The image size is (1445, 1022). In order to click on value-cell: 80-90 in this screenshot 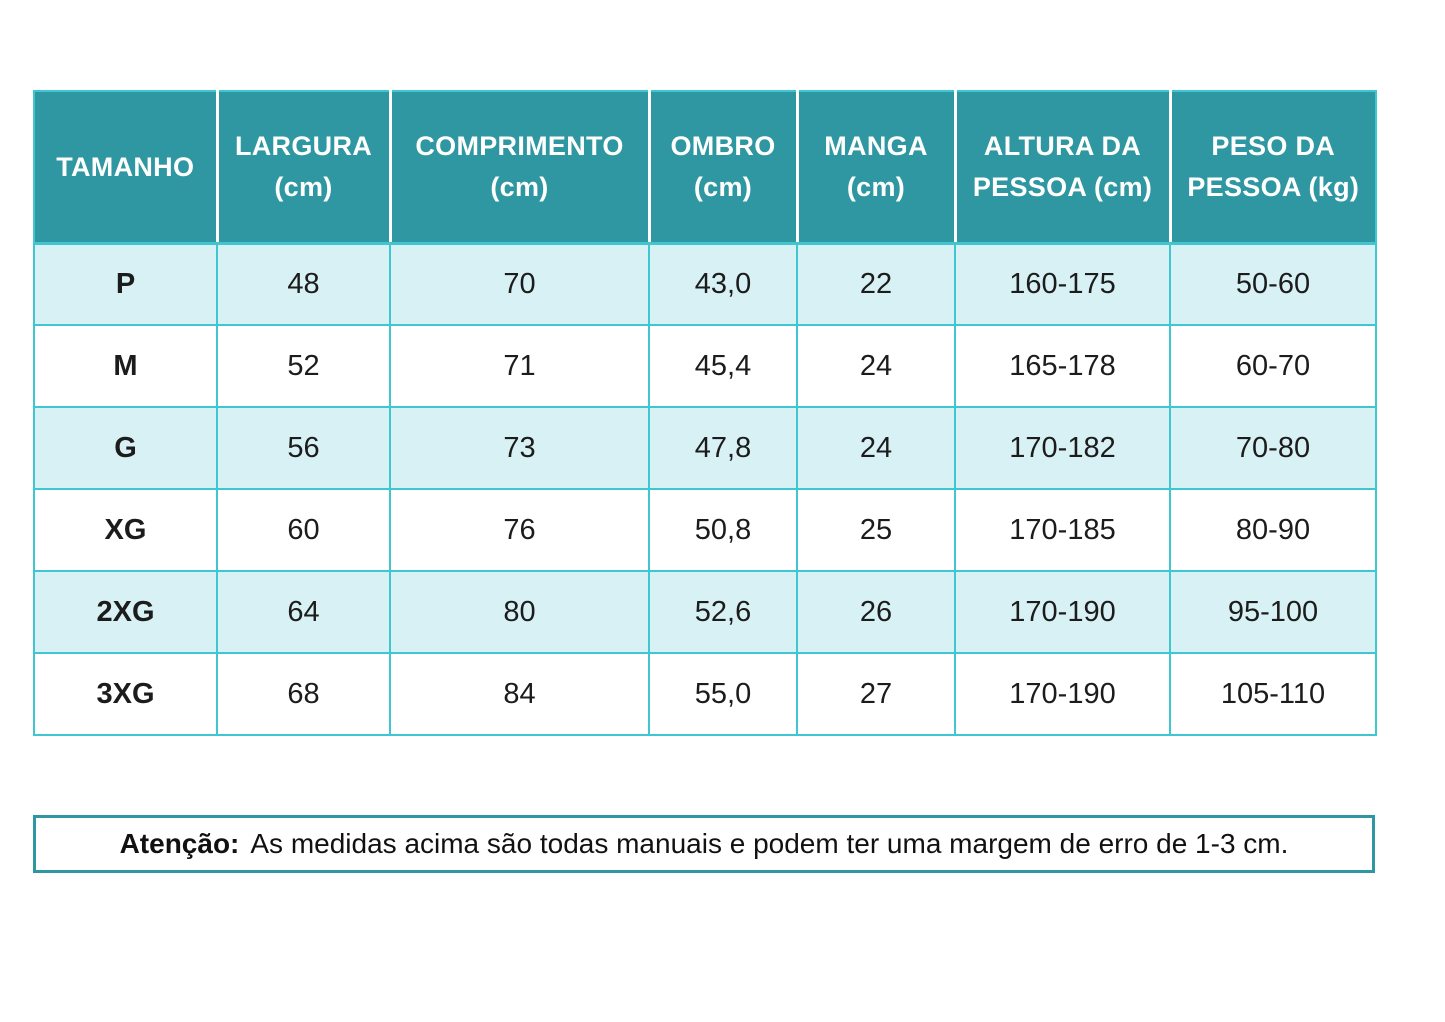, I will do `click(1273, 530)`.